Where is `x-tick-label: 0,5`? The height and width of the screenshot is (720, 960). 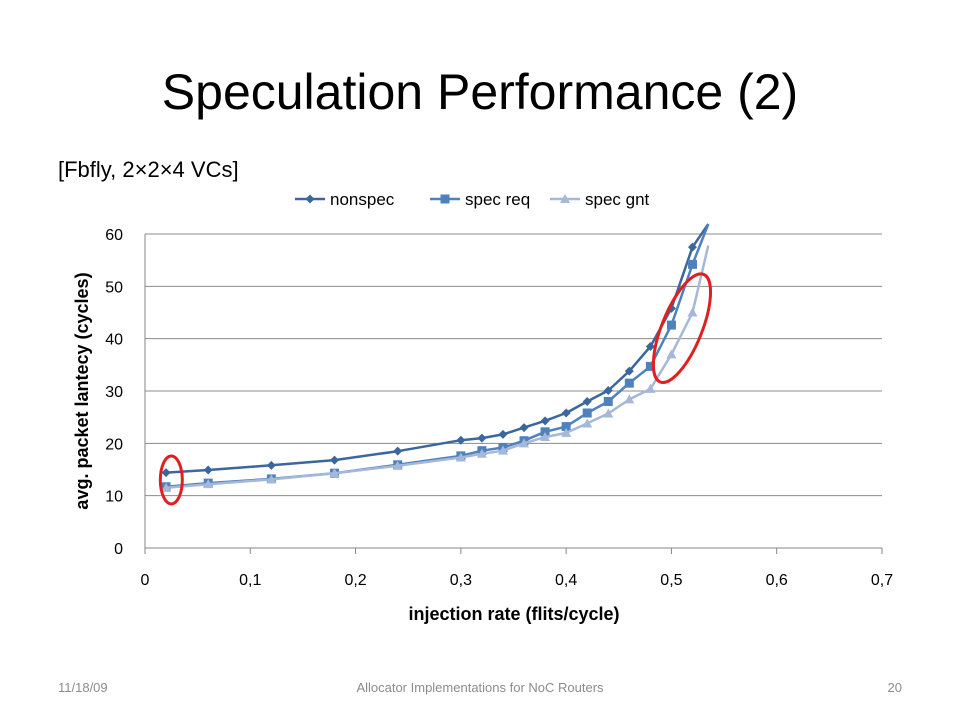 x-tick-label: 0,5 is located at coordinates (671, 580).